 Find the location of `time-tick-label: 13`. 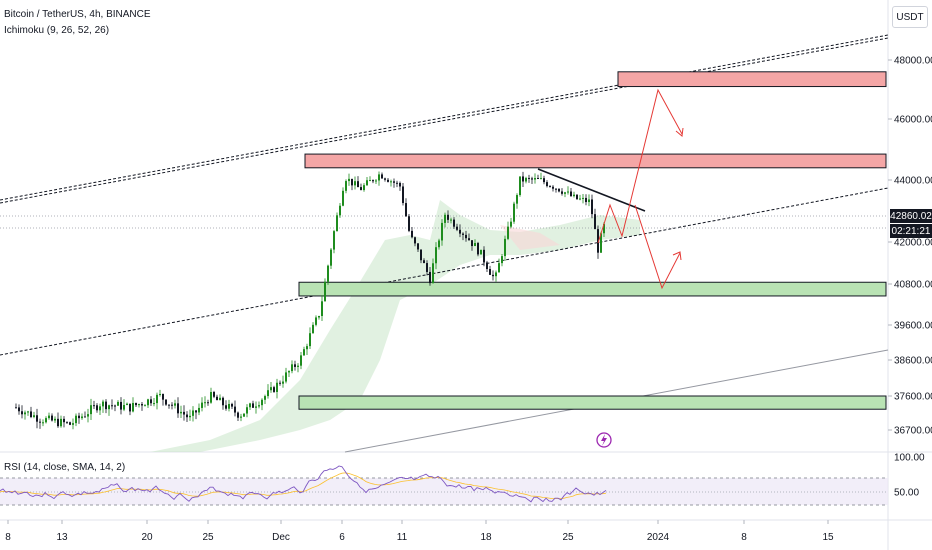

time-tick-label: 13 is located at coordinates (62, 537).